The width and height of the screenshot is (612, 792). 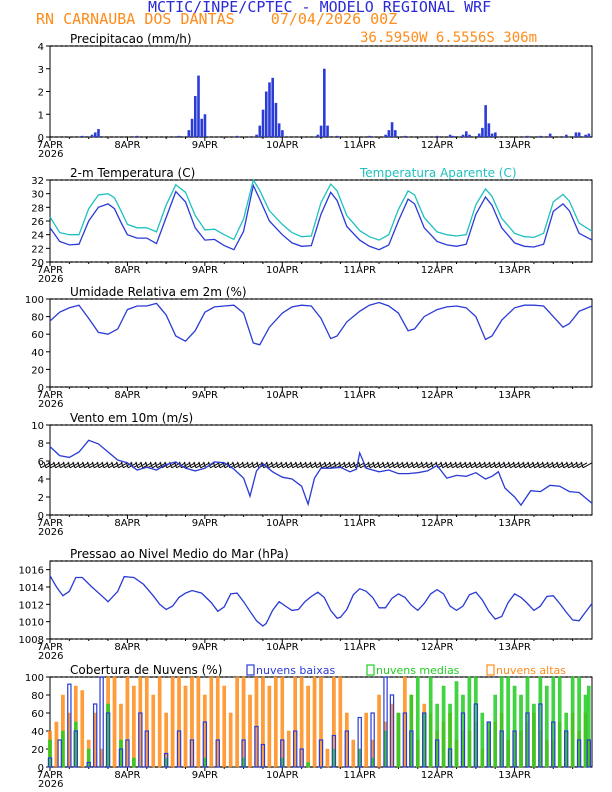 What do you see at coordinates (282, 395) in the screenshot?
I see `x-tick-label: 10APR` at bounding box center [282, 395].